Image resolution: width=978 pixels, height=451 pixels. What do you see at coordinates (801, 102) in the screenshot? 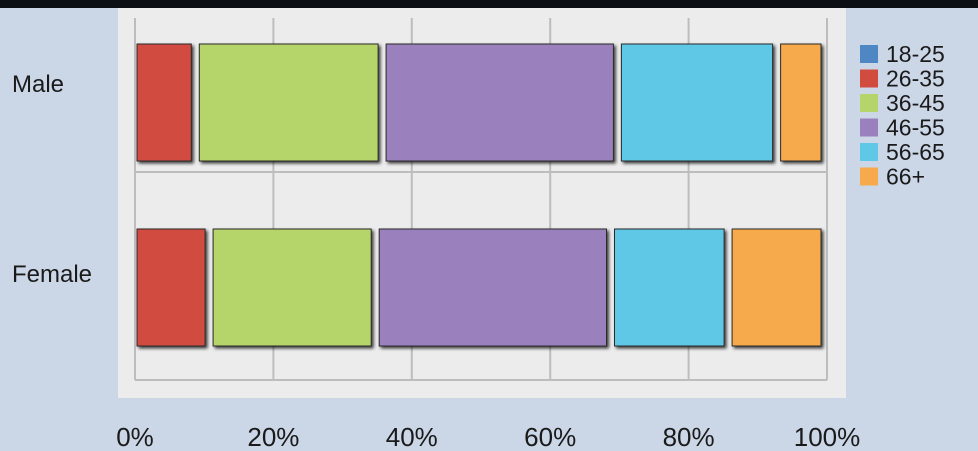
I see `bar-male-66plus` at bounding box center [801, 102].